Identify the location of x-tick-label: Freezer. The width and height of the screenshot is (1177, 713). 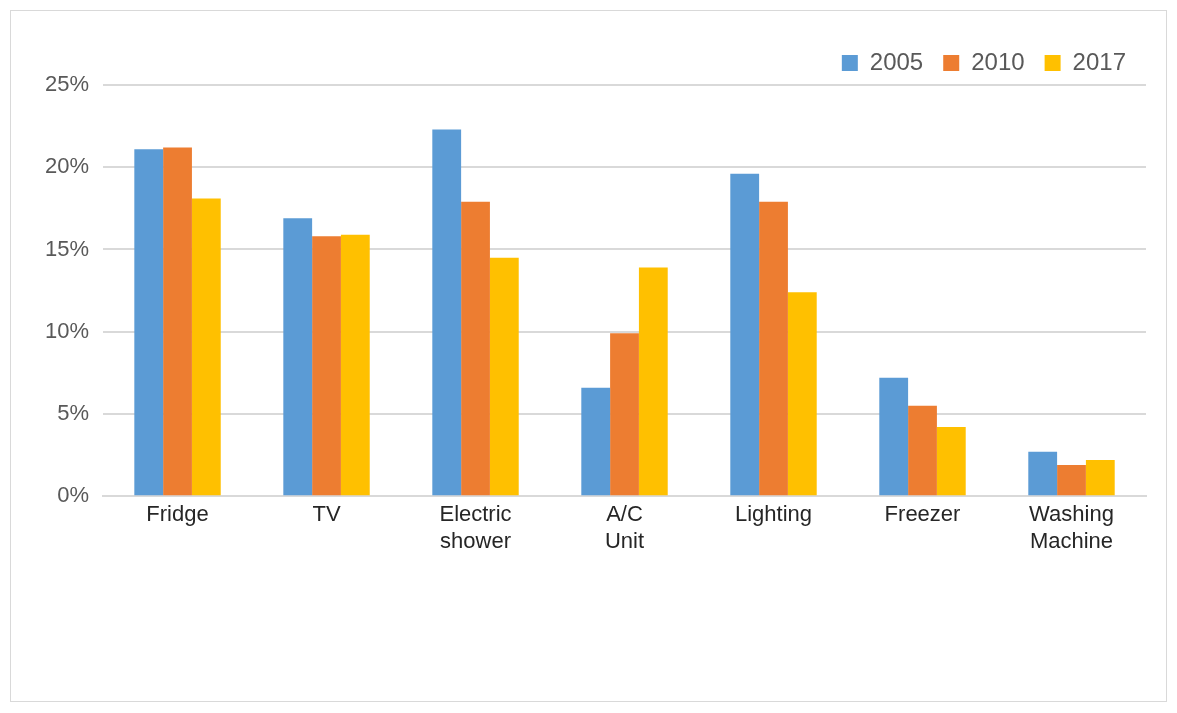
(922, 514).